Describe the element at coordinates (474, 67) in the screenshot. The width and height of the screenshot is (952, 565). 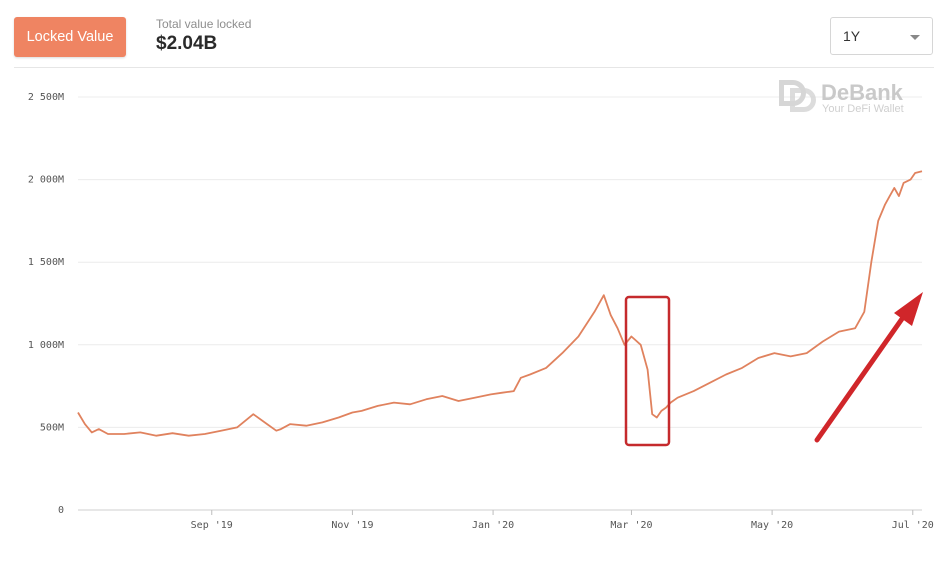
I see `header-divider` at that location.